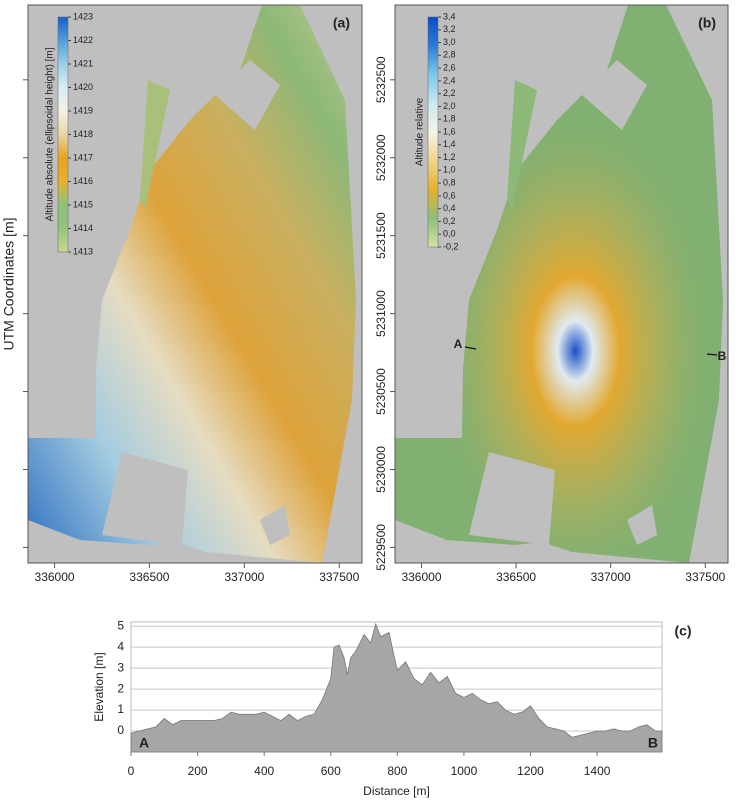 Image resolution: width=736 pixels, height=800 pixels. I want to click on colorbar-tick-label: 1,2, so click(449, 157).